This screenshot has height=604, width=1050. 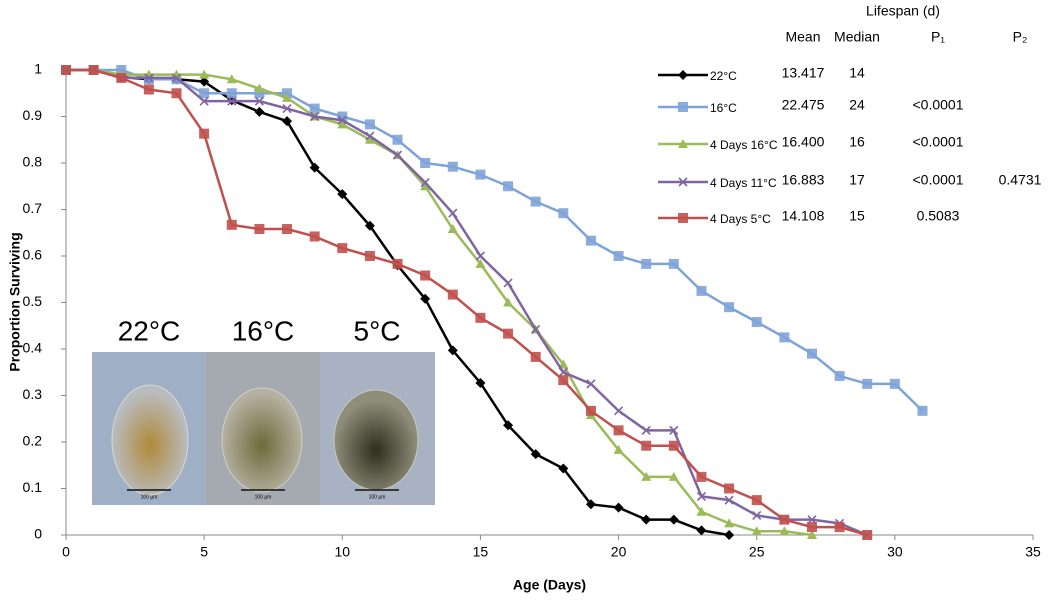 I want to click on y-tick-label: 0.2, so click(x=33, y=441).